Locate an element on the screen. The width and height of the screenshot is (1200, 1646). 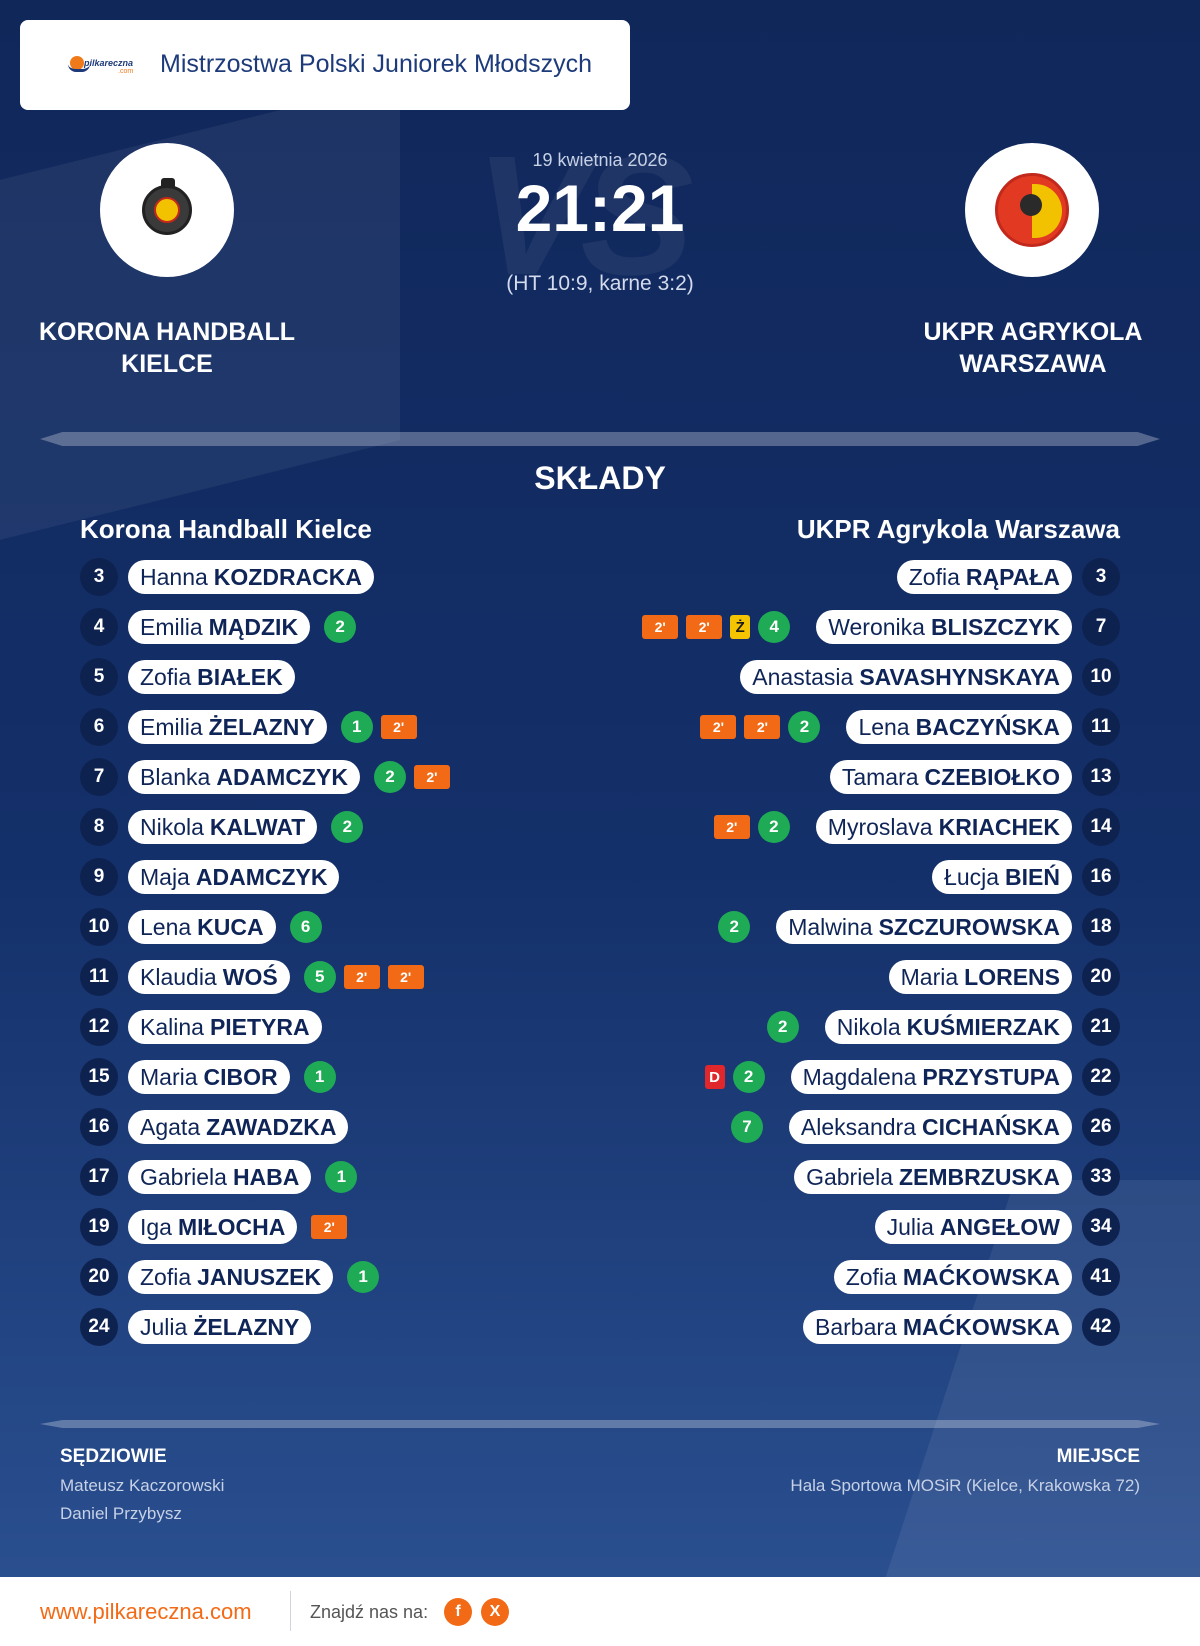
player-last-name: LORENS is located at coordinates (1012, 976).